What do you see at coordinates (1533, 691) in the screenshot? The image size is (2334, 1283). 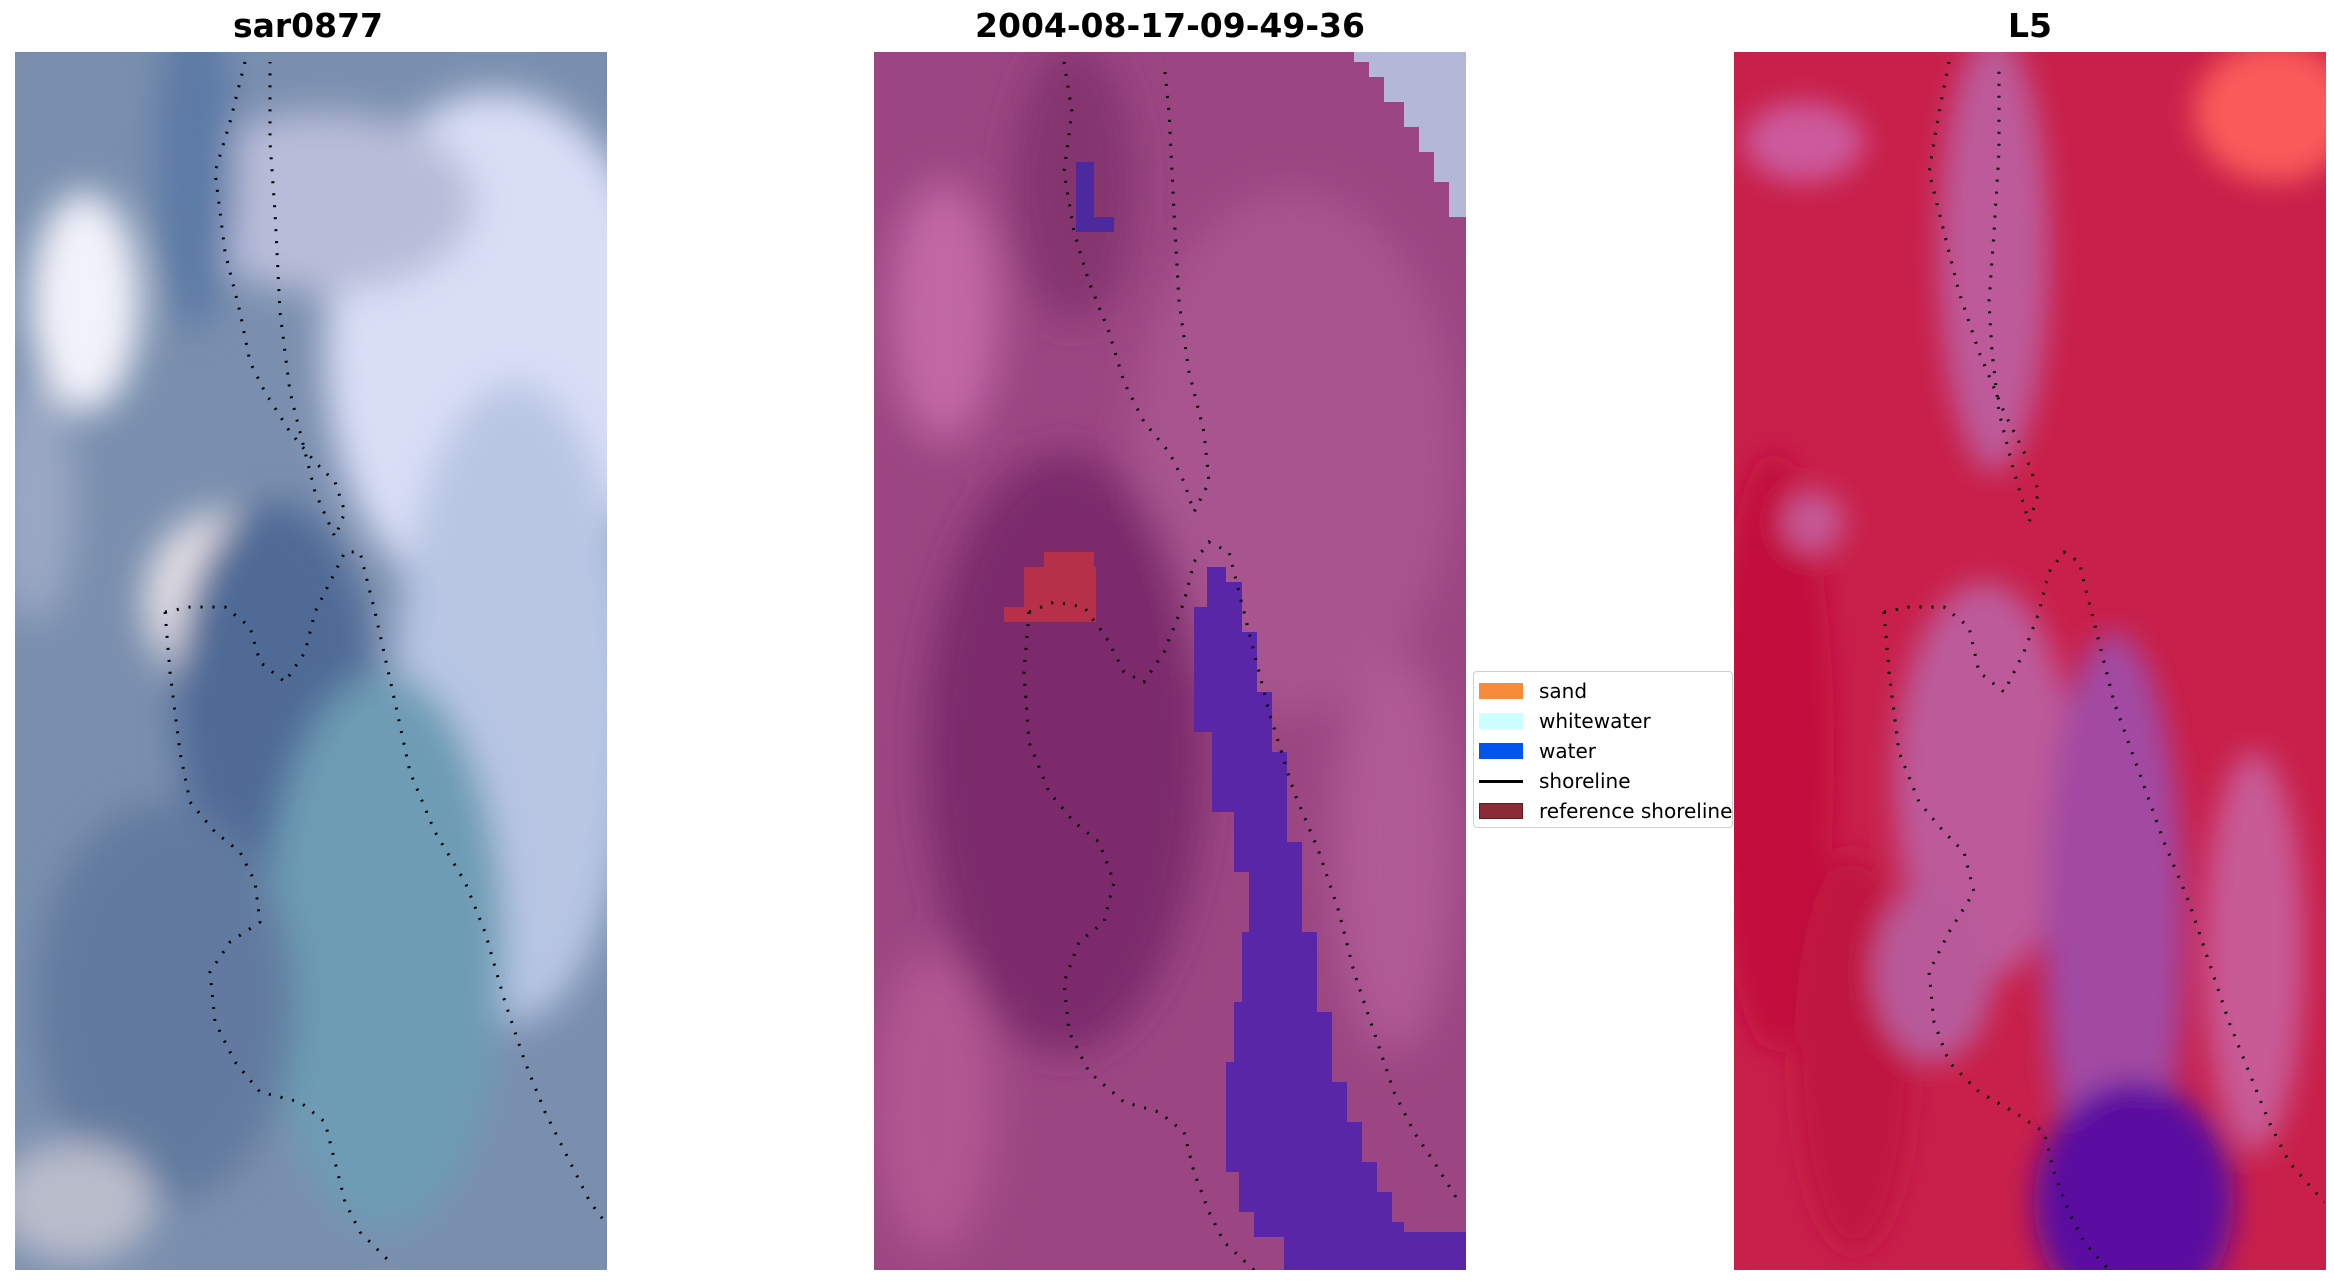 I see `legend-item-sand: sand` at bounding box center [1533, 691].